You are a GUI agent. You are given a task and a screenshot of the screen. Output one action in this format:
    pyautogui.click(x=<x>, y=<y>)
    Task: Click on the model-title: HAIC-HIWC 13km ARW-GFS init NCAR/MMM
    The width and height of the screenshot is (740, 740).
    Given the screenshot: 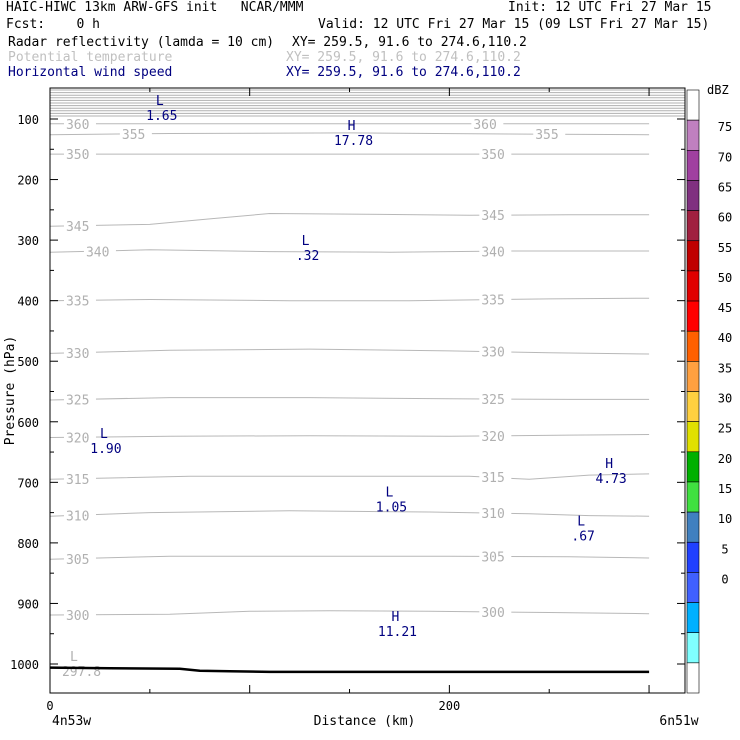 What is the action you would take?
    pyautogui.click(x=155, y=7)
    